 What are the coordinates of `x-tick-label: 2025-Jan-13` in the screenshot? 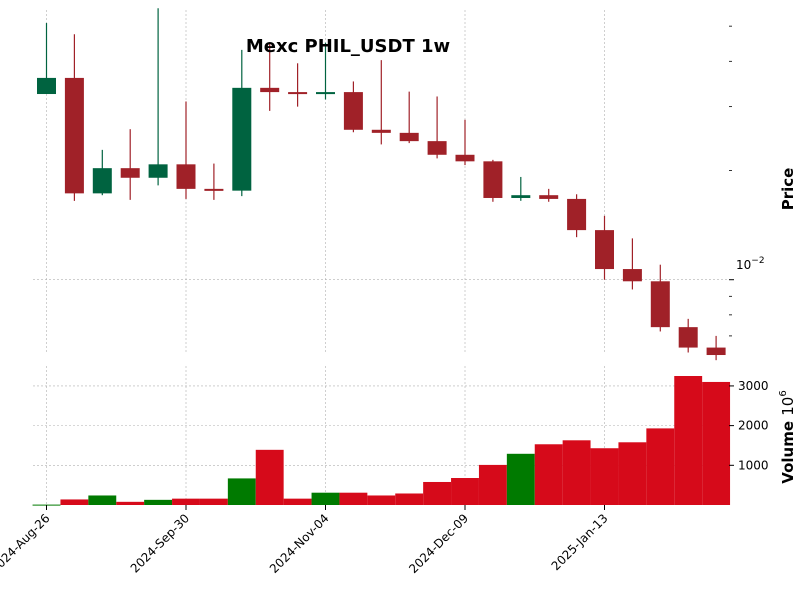 It's located at (580, 542).